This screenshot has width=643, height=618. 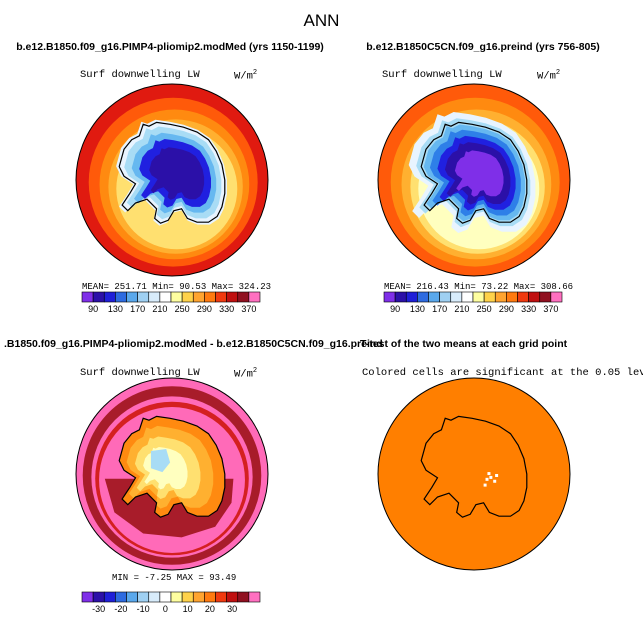 I want to click on colorbar-tick-label: 10, so click(x=188, y=609).